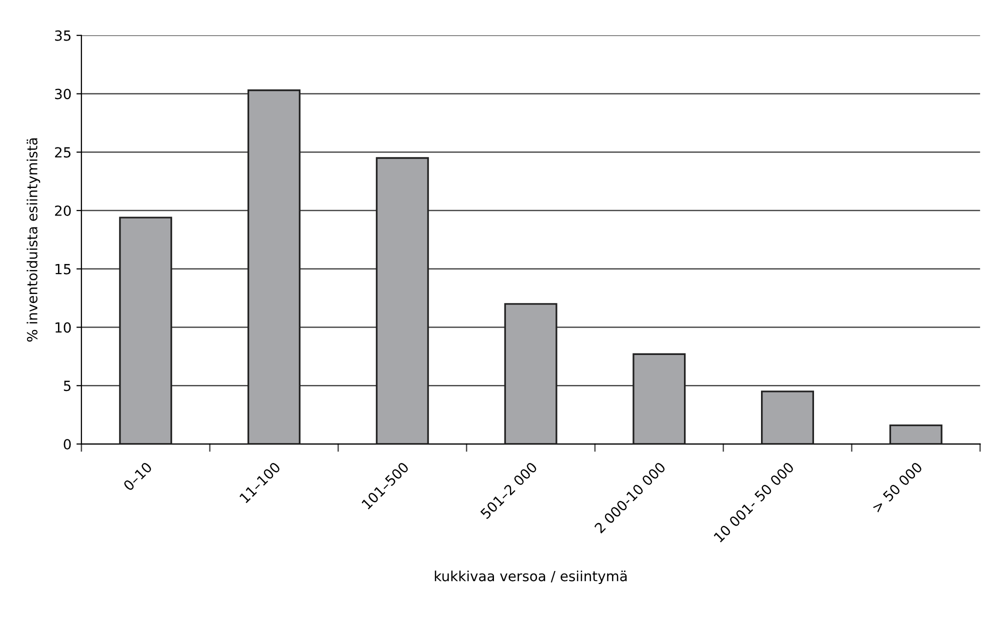 This screenshot has width=993, height=621. What do you see at coordinates (530, 577) in the screenshot?
I see `x-axis-title: kukkivaa versoa / esiintymä` at bounding box center [530, 577].